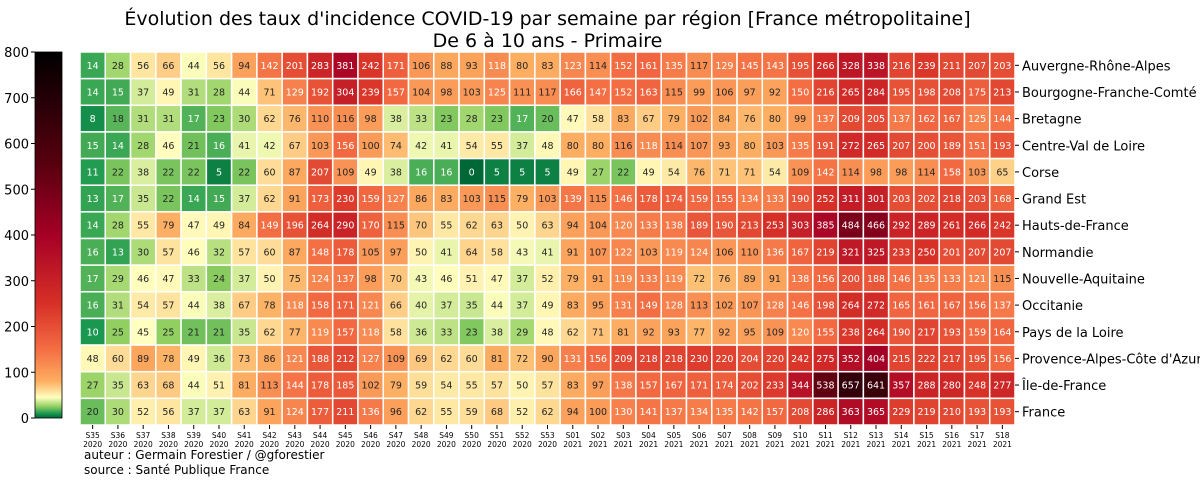 The height and width of the screenshot is (480, 1200). I want to click on cell-value-label: 91, so click(598, 279).